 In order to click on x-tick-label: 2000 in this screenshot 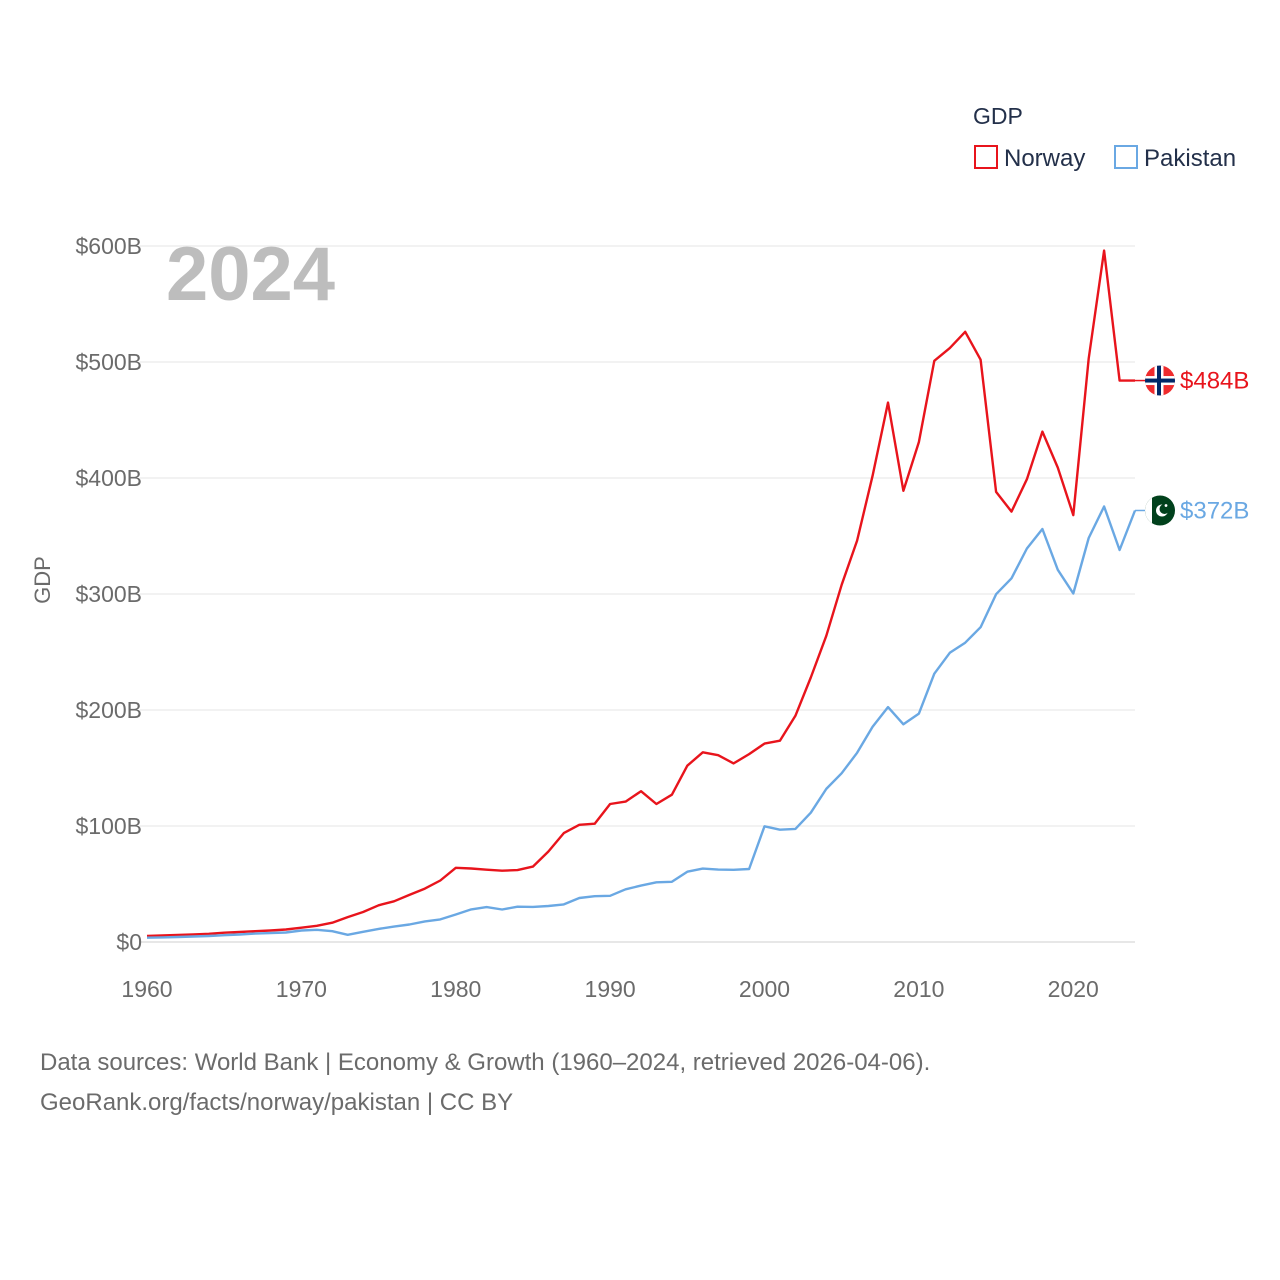, I will do `click(764, 989)`.